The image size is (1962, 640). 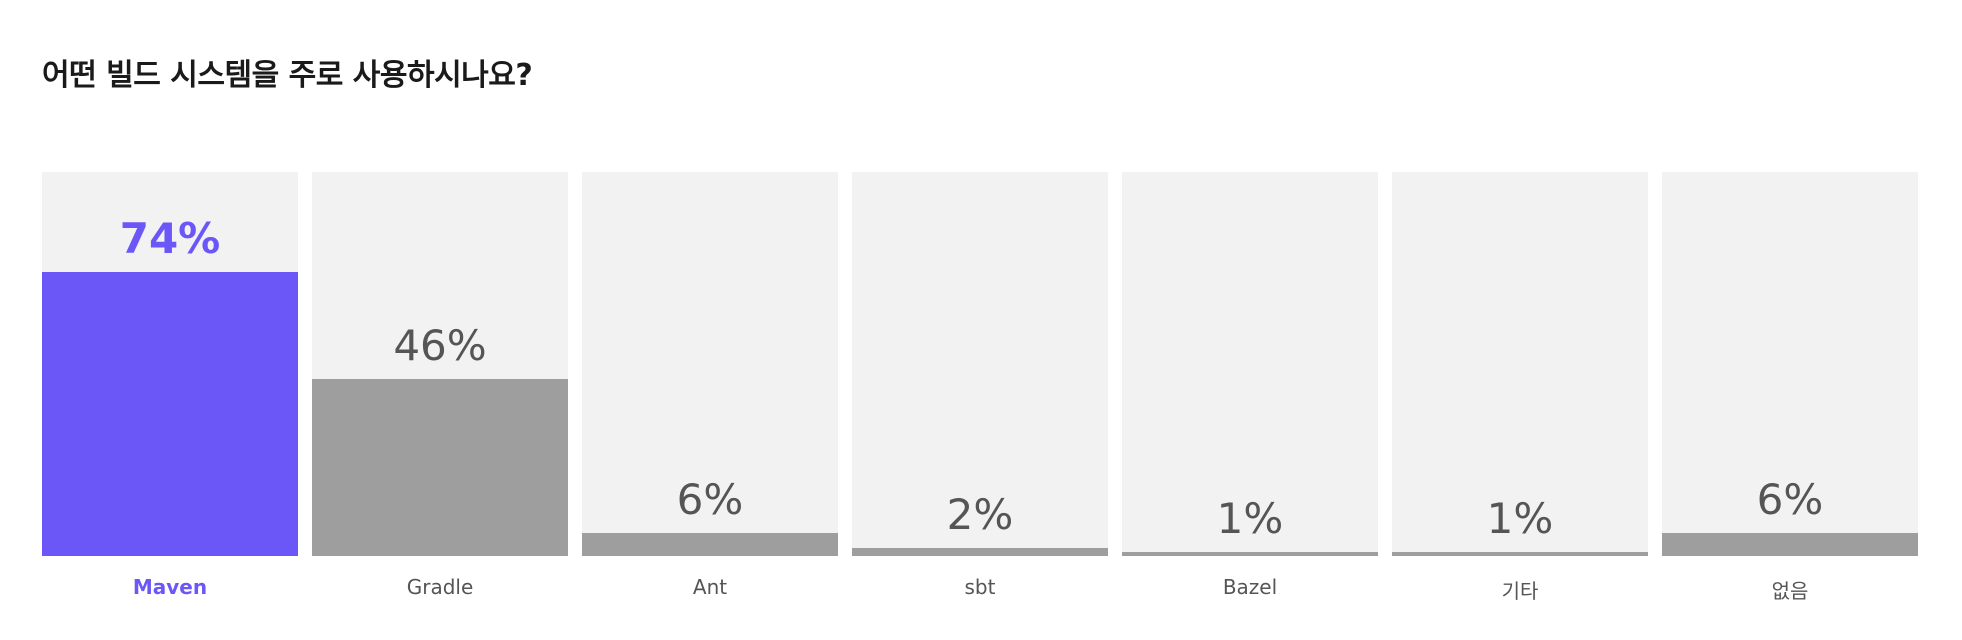 I want to click on category-label: 없음, so click(x=1790, y=591).